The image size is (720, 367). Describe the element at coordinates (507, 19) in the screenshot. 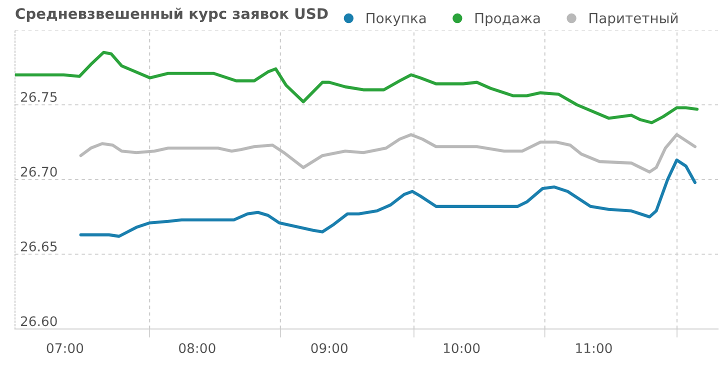

I see `legend-label: Продажа` at that location.